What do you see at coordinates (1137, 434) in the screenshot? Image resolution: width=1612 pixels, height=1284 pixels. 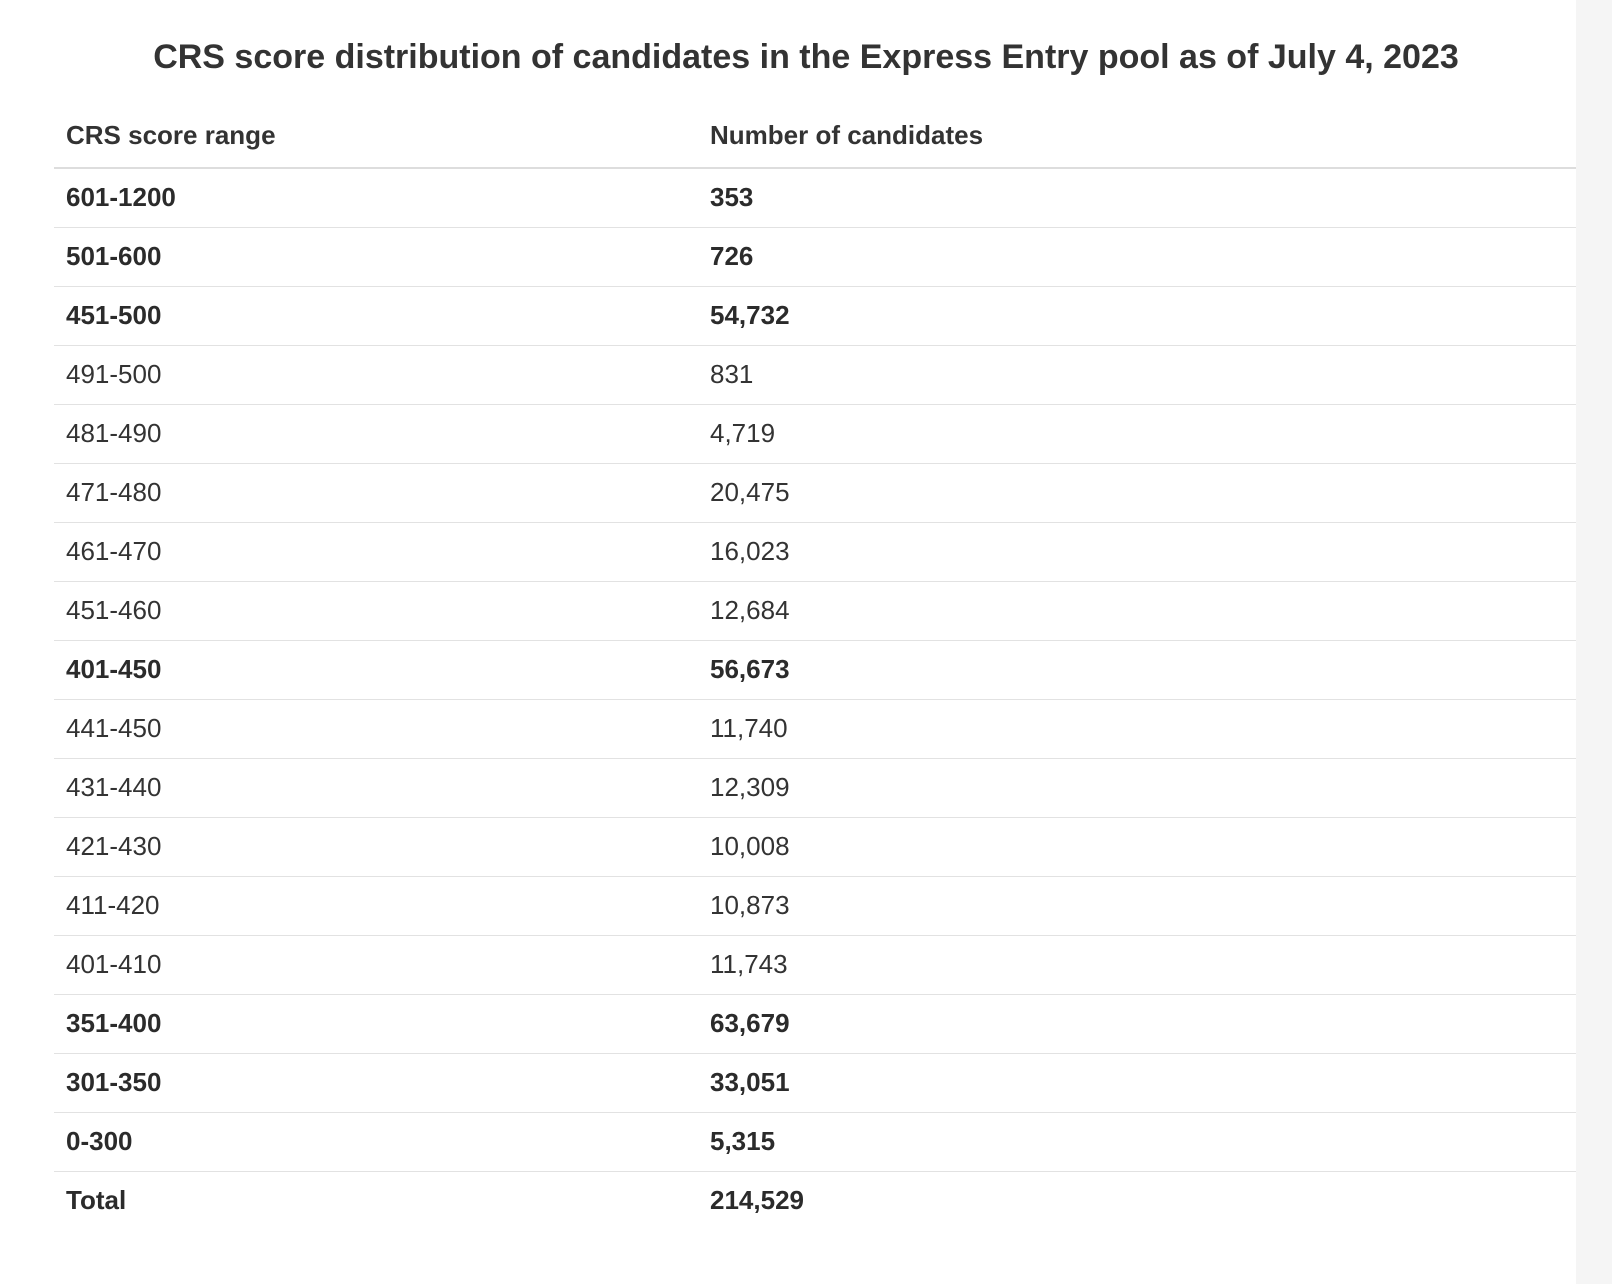 I see `cell-number-of-candidates: 4,719` at bounding box center [1137, 434].